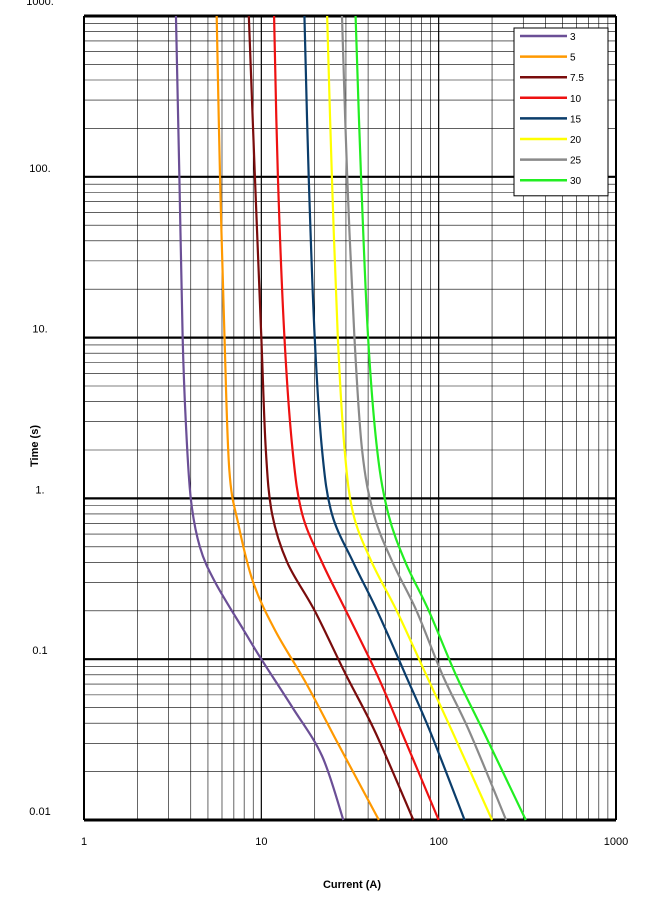  I want to click on legend-label-15: 15, so click(576, 119).